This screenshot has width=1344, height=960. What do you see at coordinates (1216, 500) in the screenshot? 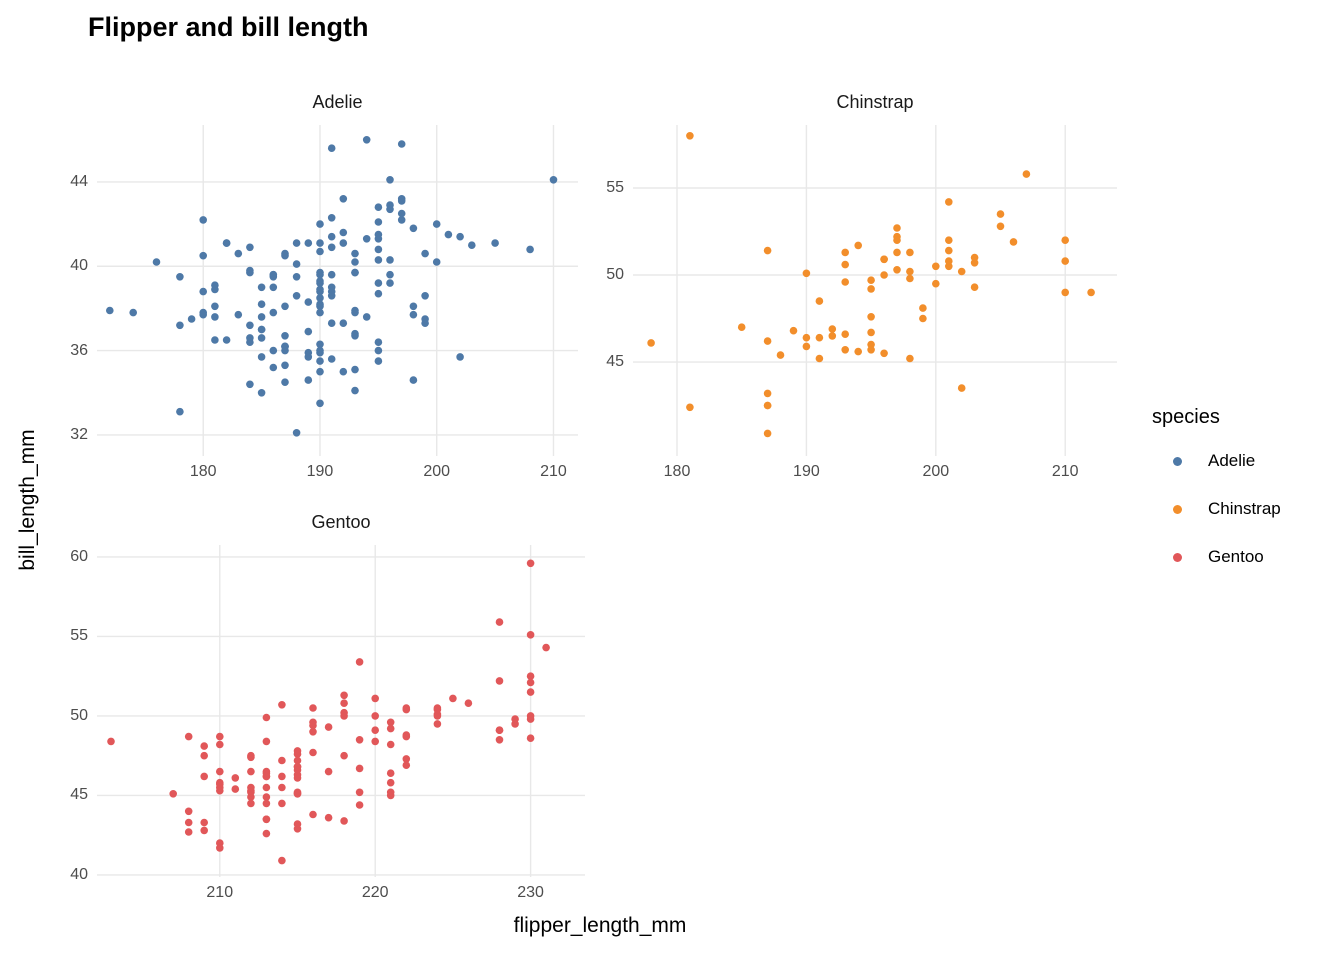
I see `legend: species Adelie Chinstrap Gentoo` at bounding box center [1216, 500].